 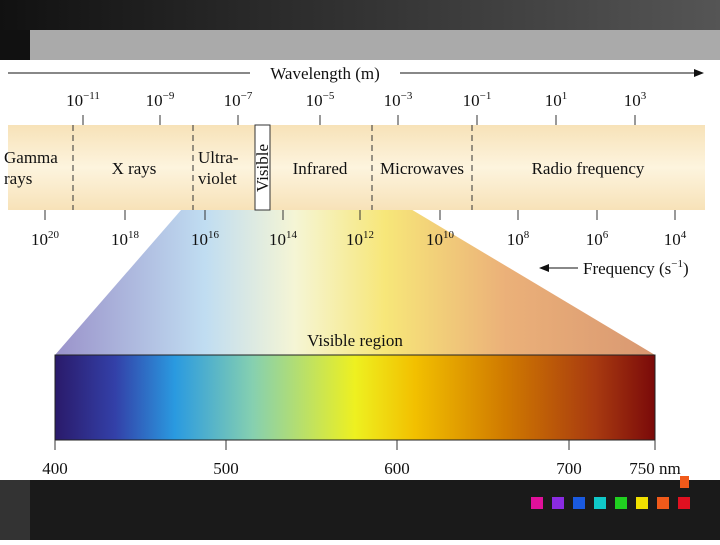 What do you see at coordinates (169, 96) in the screenshot?
I see `tick-exp: −9` at bounding box center [169, 96].